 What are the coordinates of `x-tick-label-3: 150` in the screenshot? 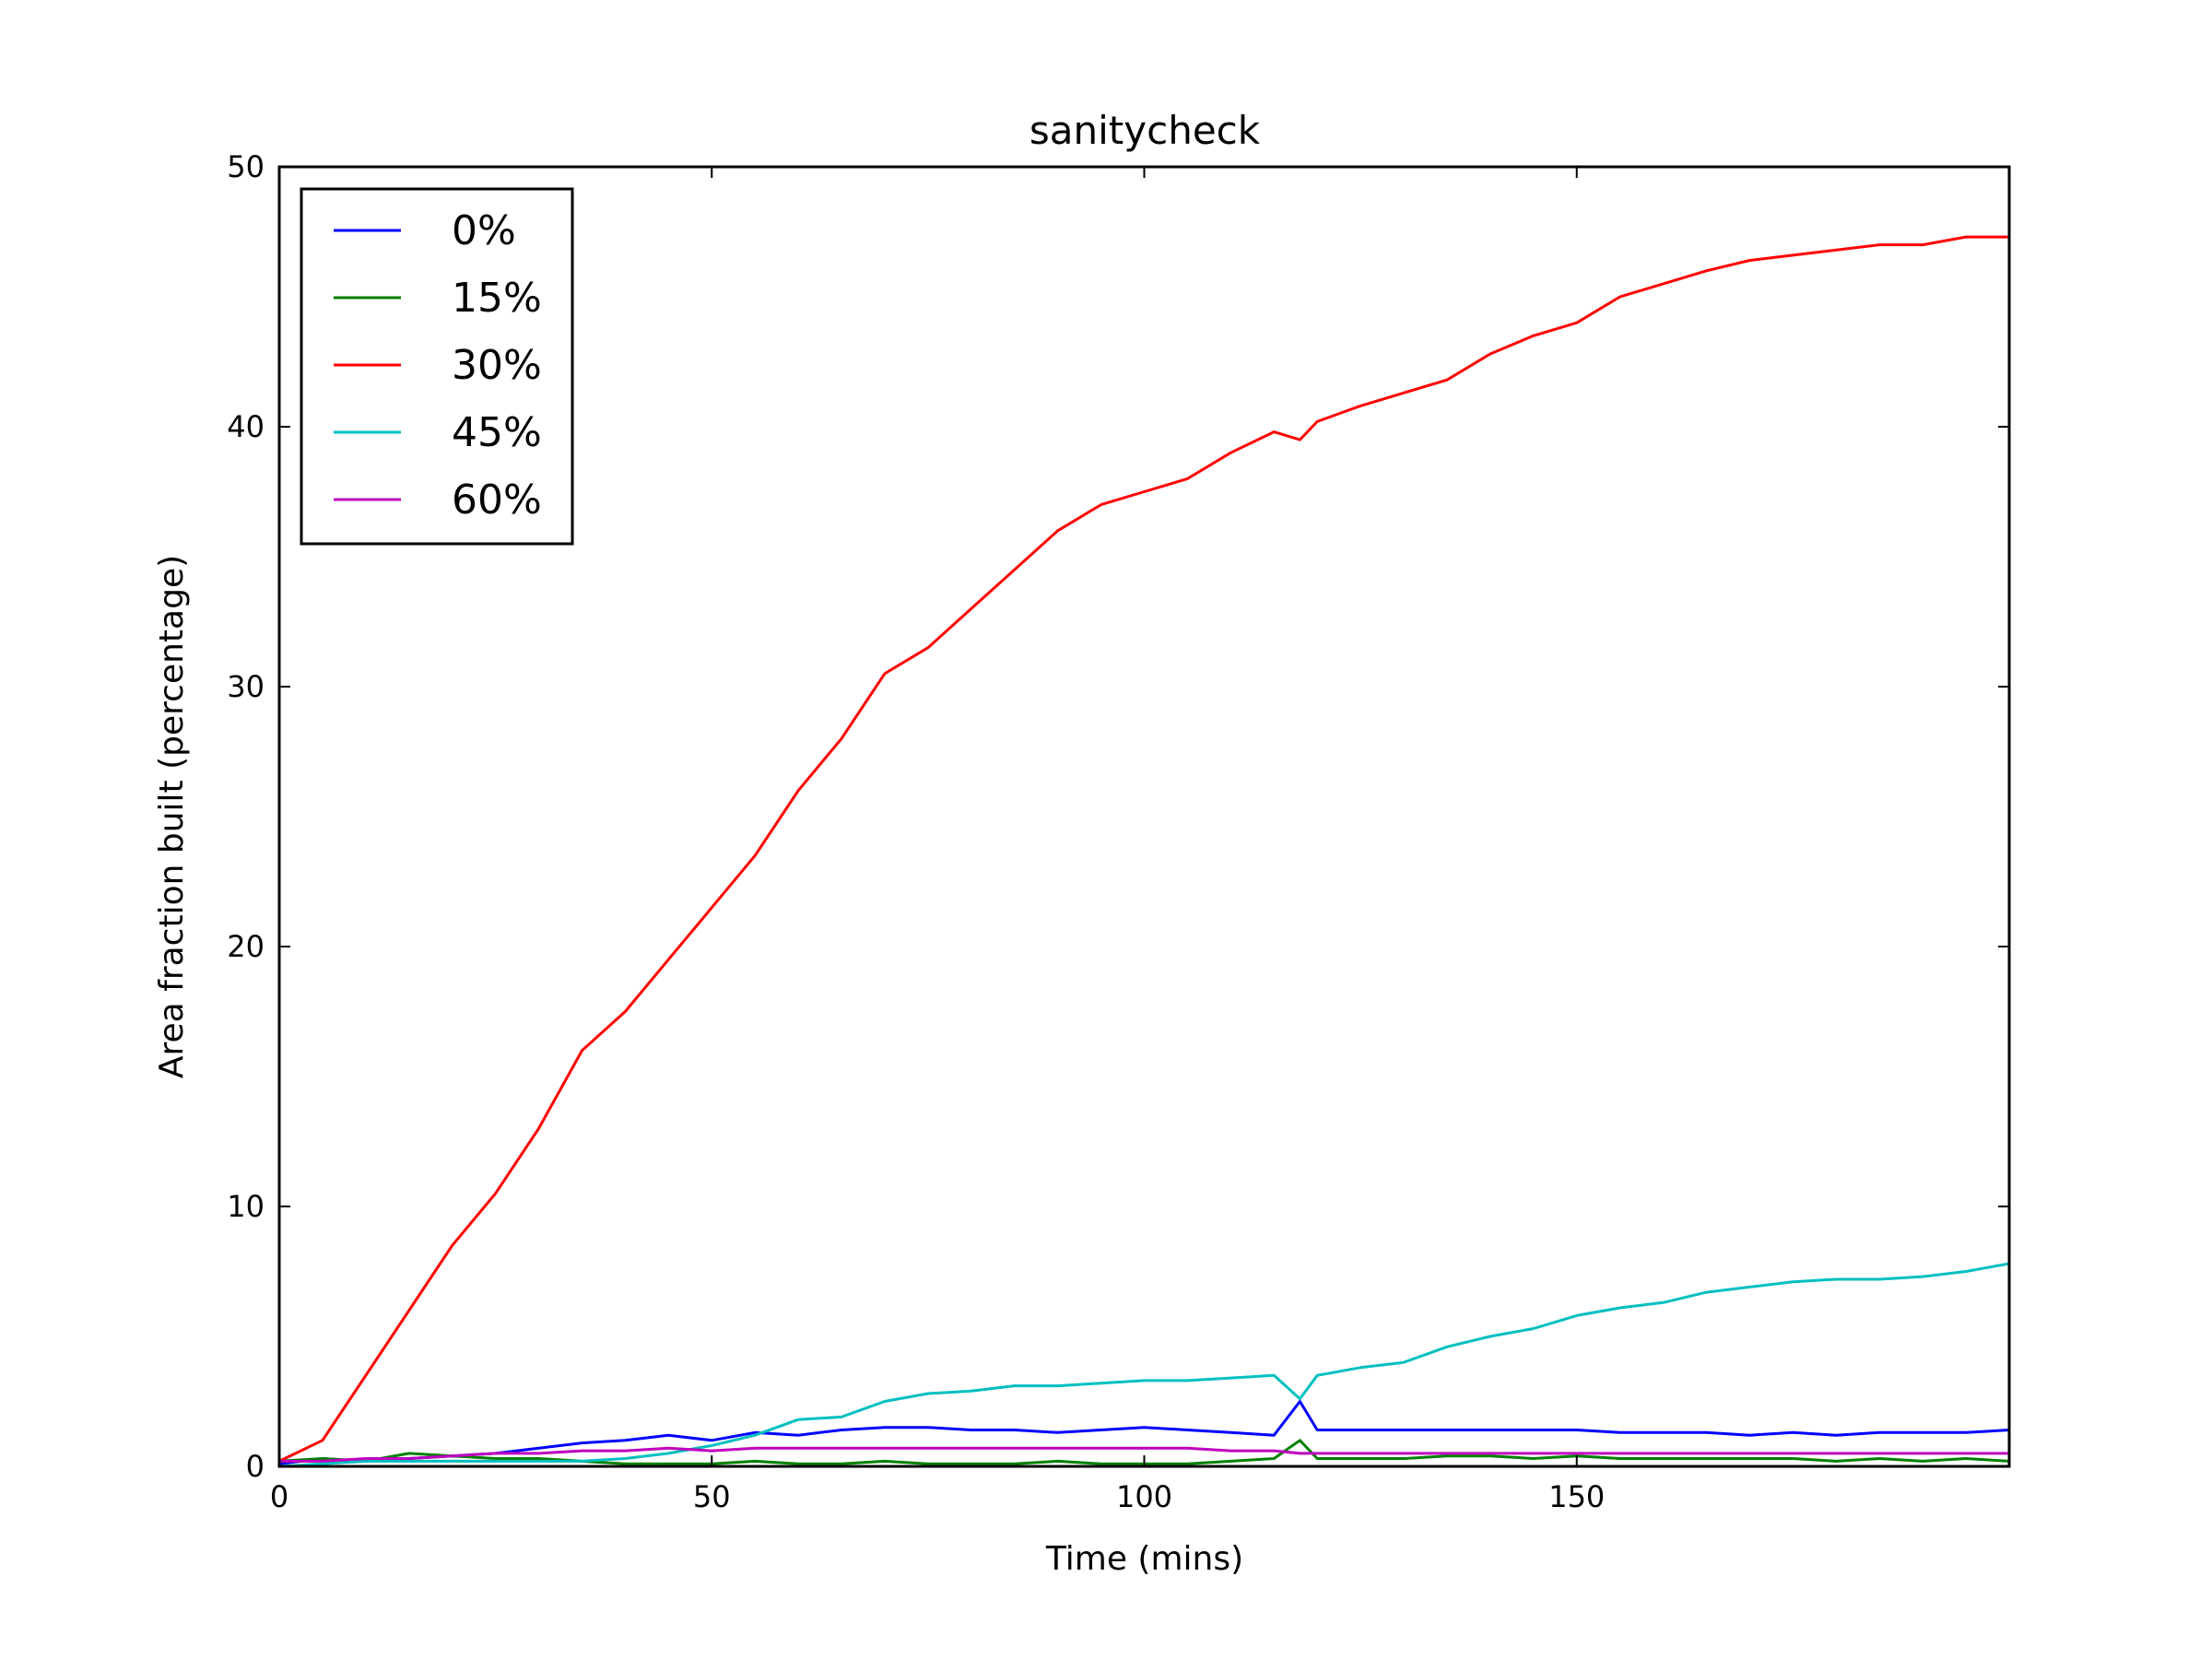 It's located at (1576, 1496).